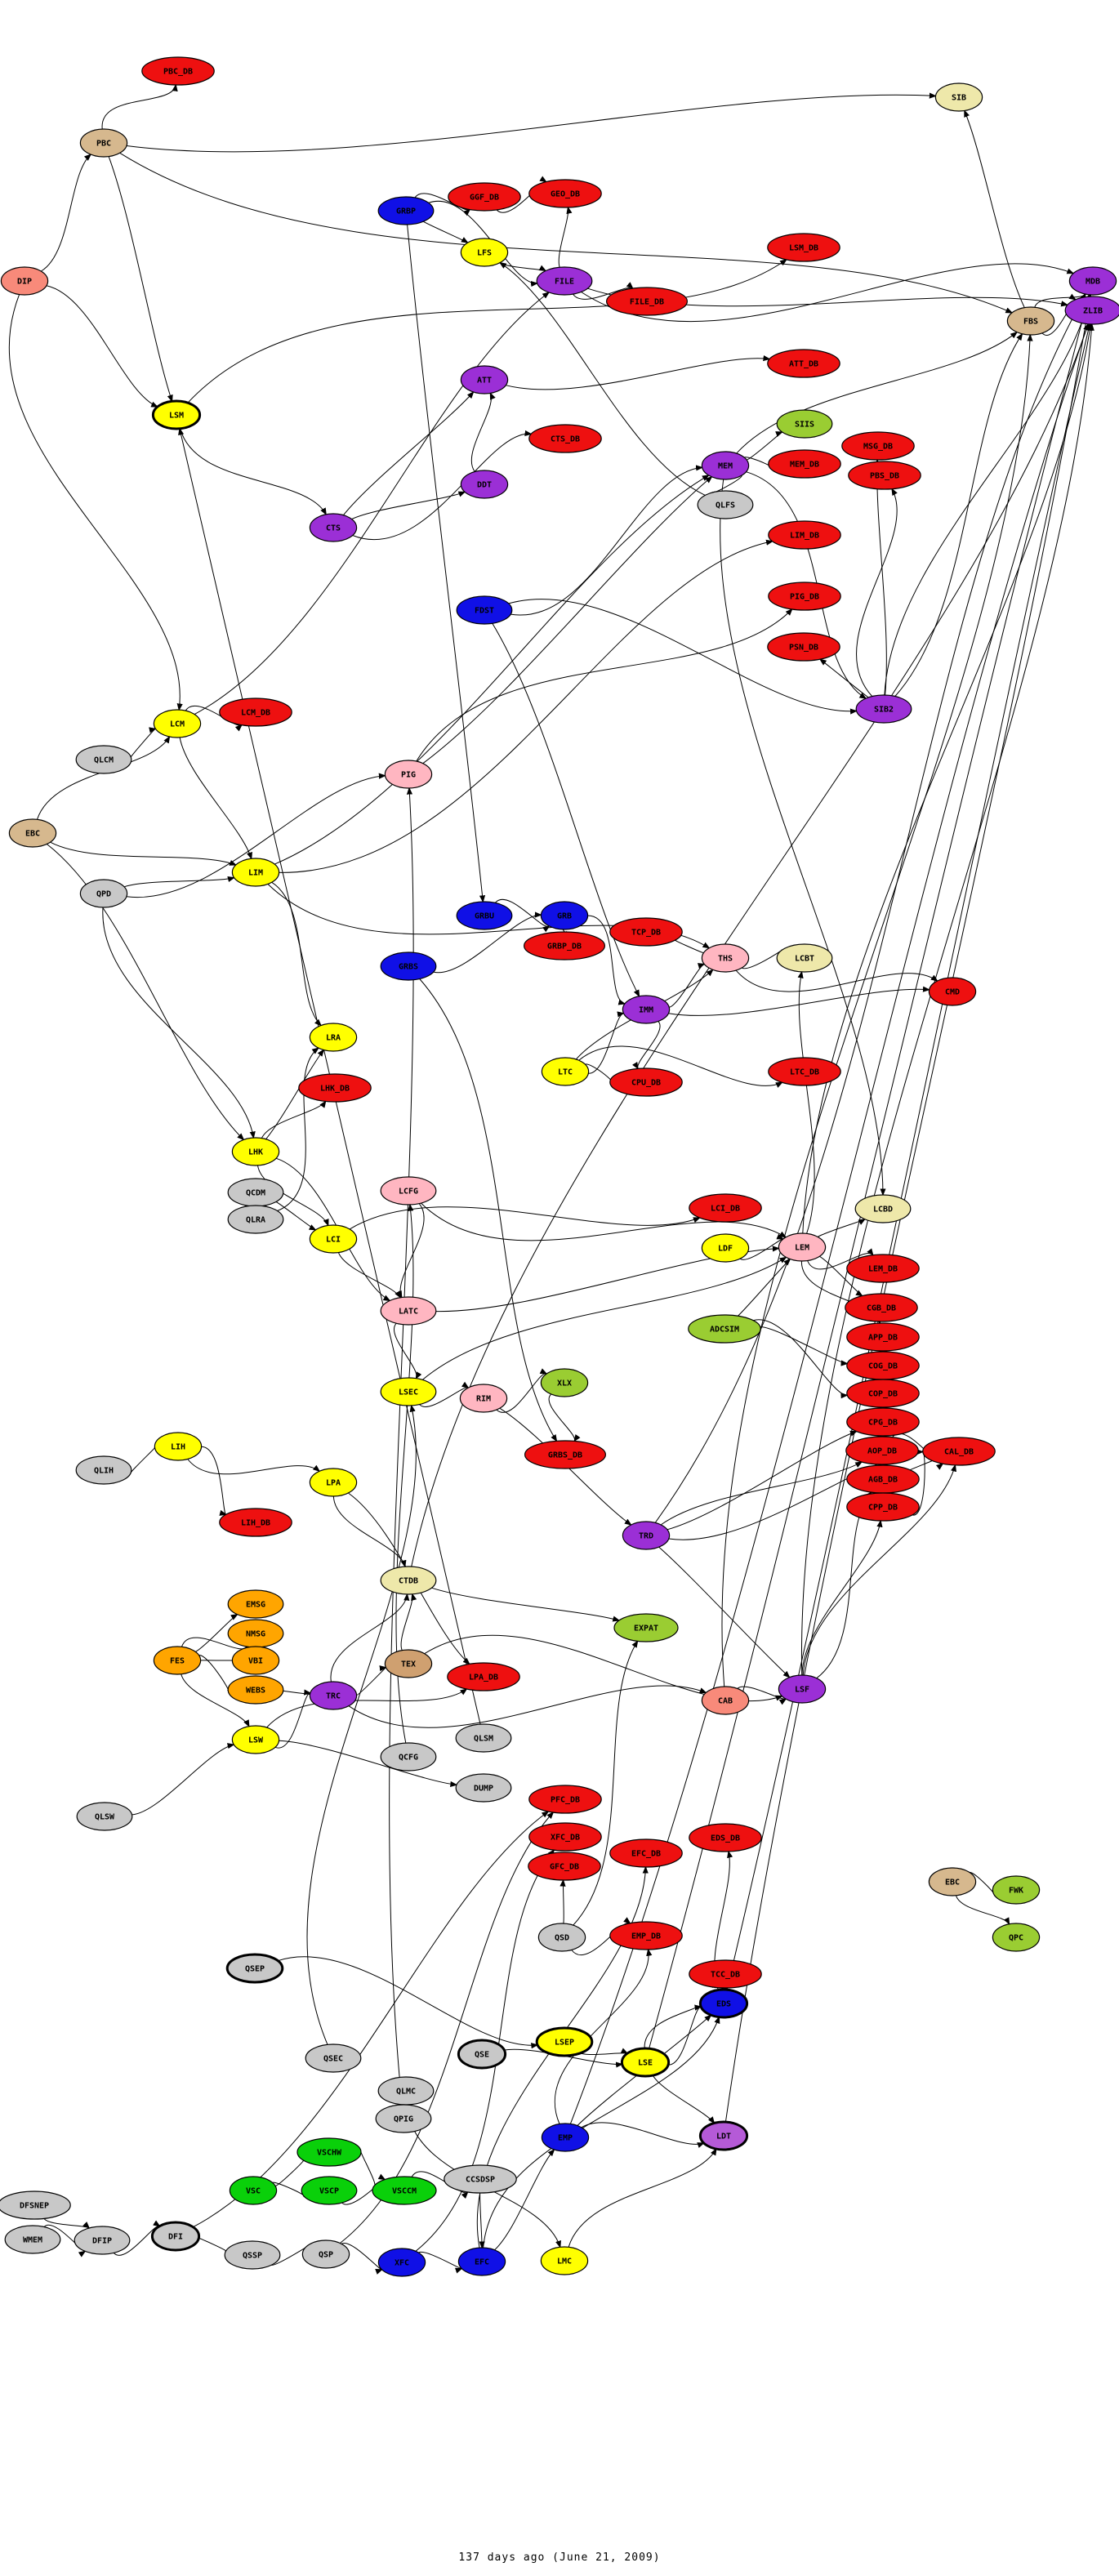 Image resolution: width=1119 pixels, height=2576 pixels. I want to click on node-label: LCFG, so click(409, 1192).